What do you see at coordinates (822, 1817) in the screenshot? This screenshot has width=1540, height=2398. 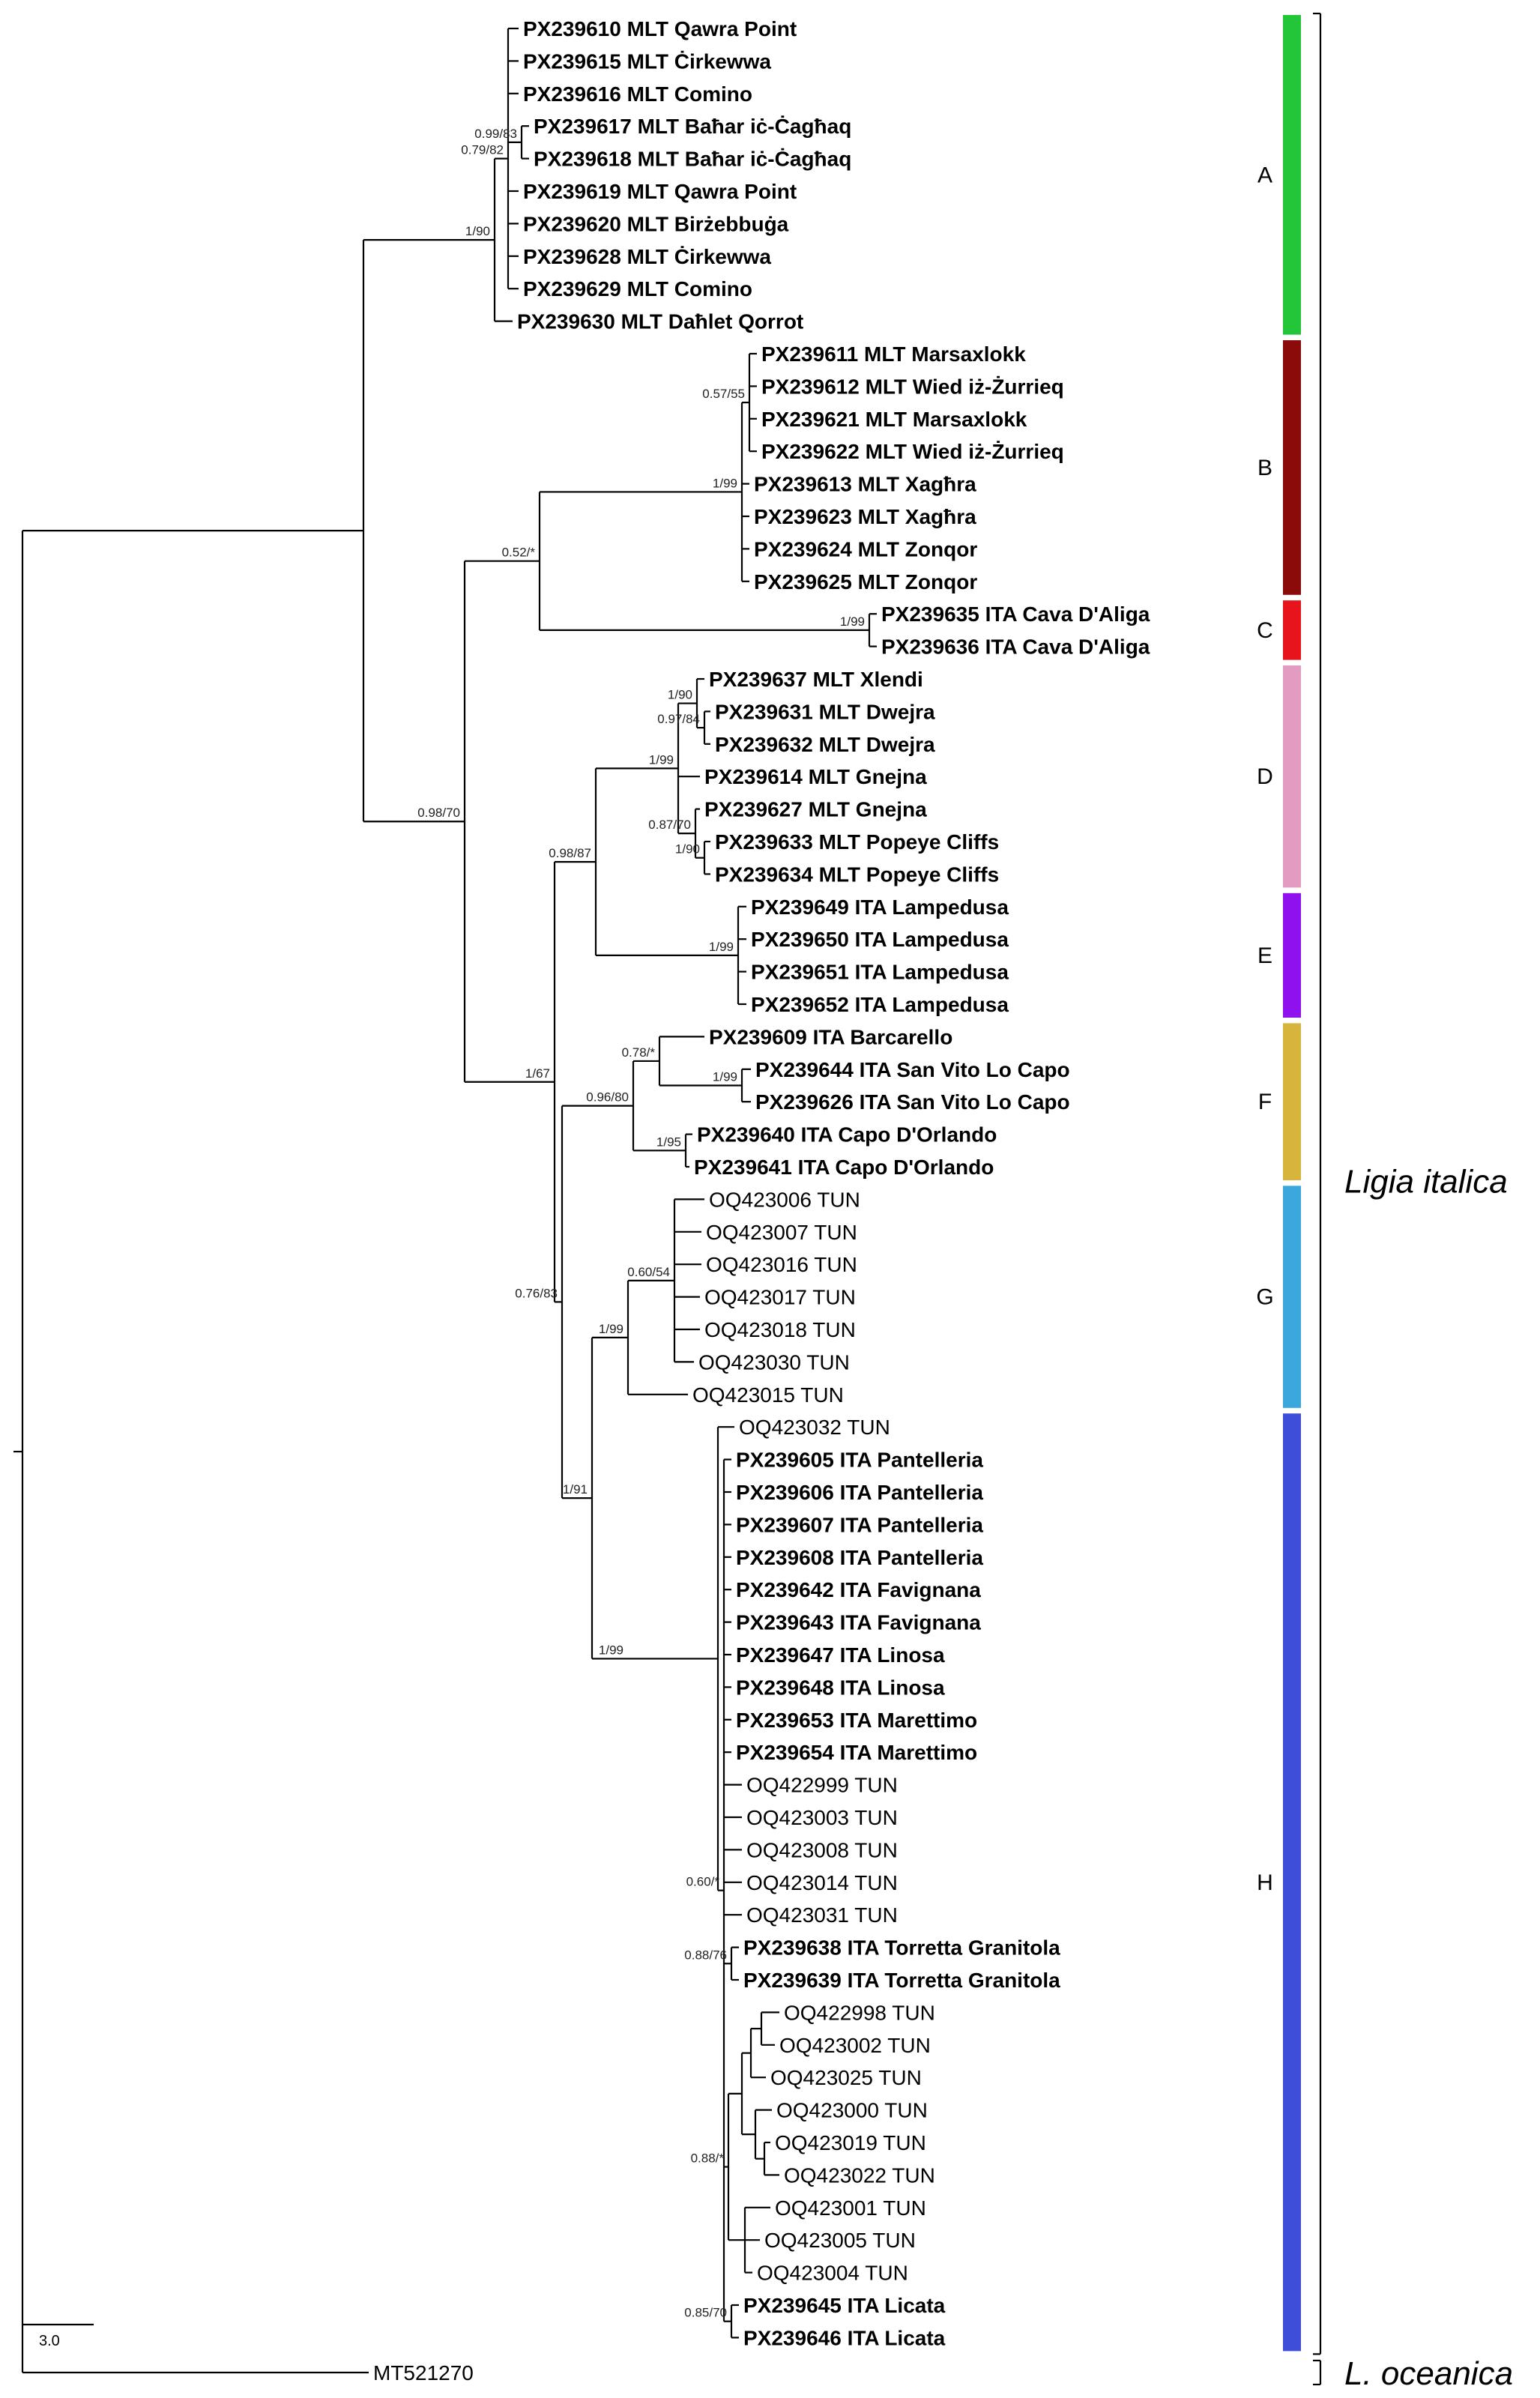 I see `tip-label: OQ423003 TUN` at bounding box center [822, 1817].